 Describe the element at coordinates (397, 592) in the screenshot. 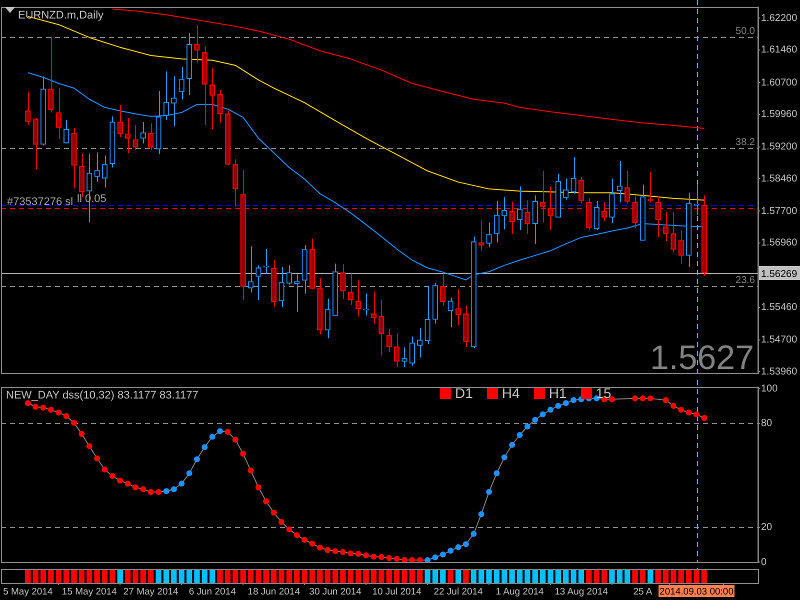

I see `x-tick-label: 10 Jul 2014` at that location.